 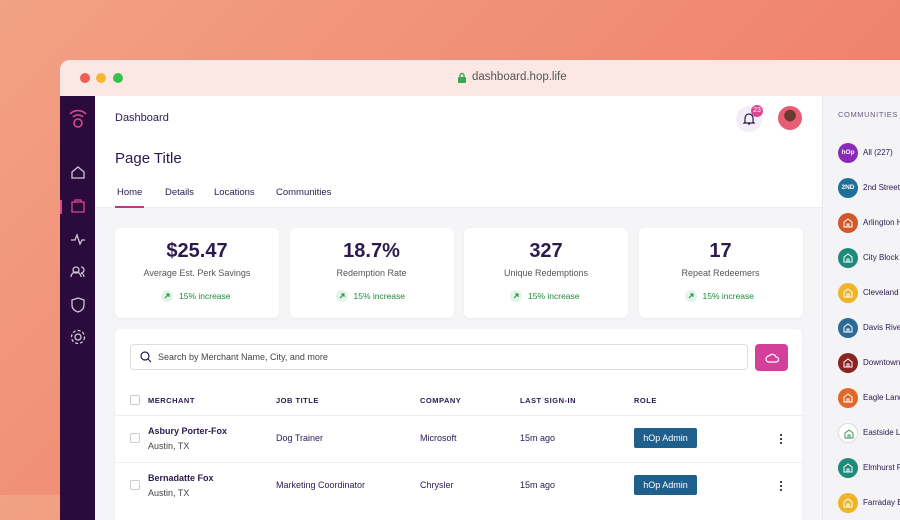 I want to click on stat-label: Redemption Rate, so click(x=371, y=273).